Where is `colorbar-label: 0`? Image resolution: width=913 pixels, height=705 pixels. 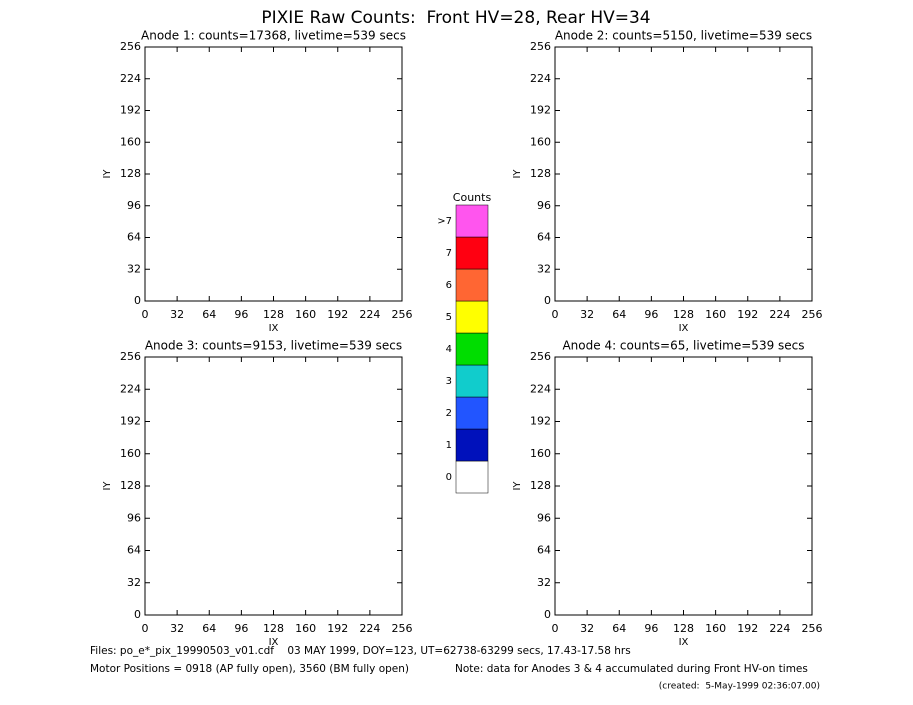 colorbar-label: 0 is located at coordinates (449, 477).